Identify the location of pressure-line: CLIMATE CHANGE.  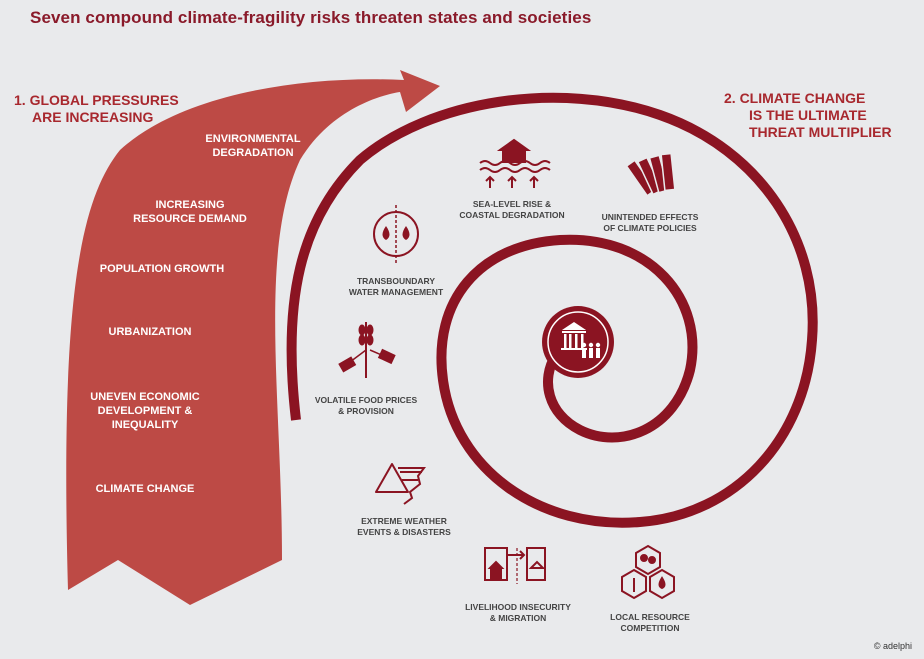
(145, 489).